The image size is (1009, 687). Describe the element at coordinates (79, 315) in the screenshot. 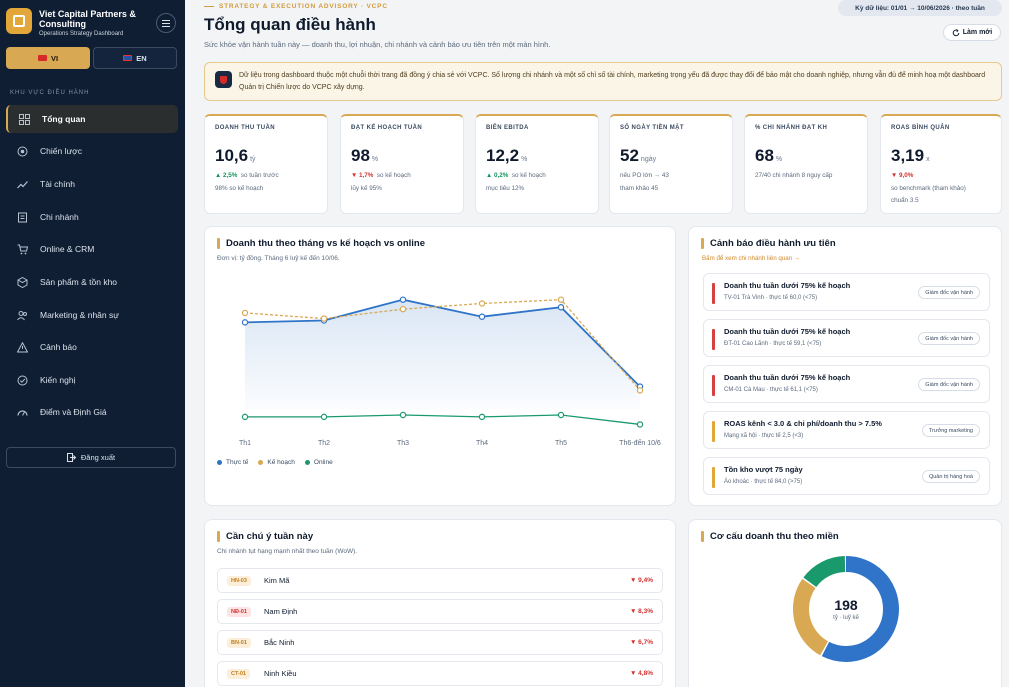

I see `sidebar-item-label: Marketing & nhân sự` at that location.